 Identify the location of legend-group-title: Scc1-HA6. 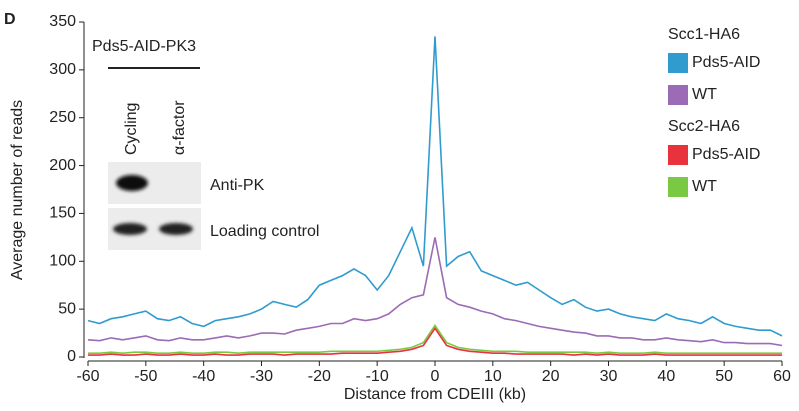
(704, 34).